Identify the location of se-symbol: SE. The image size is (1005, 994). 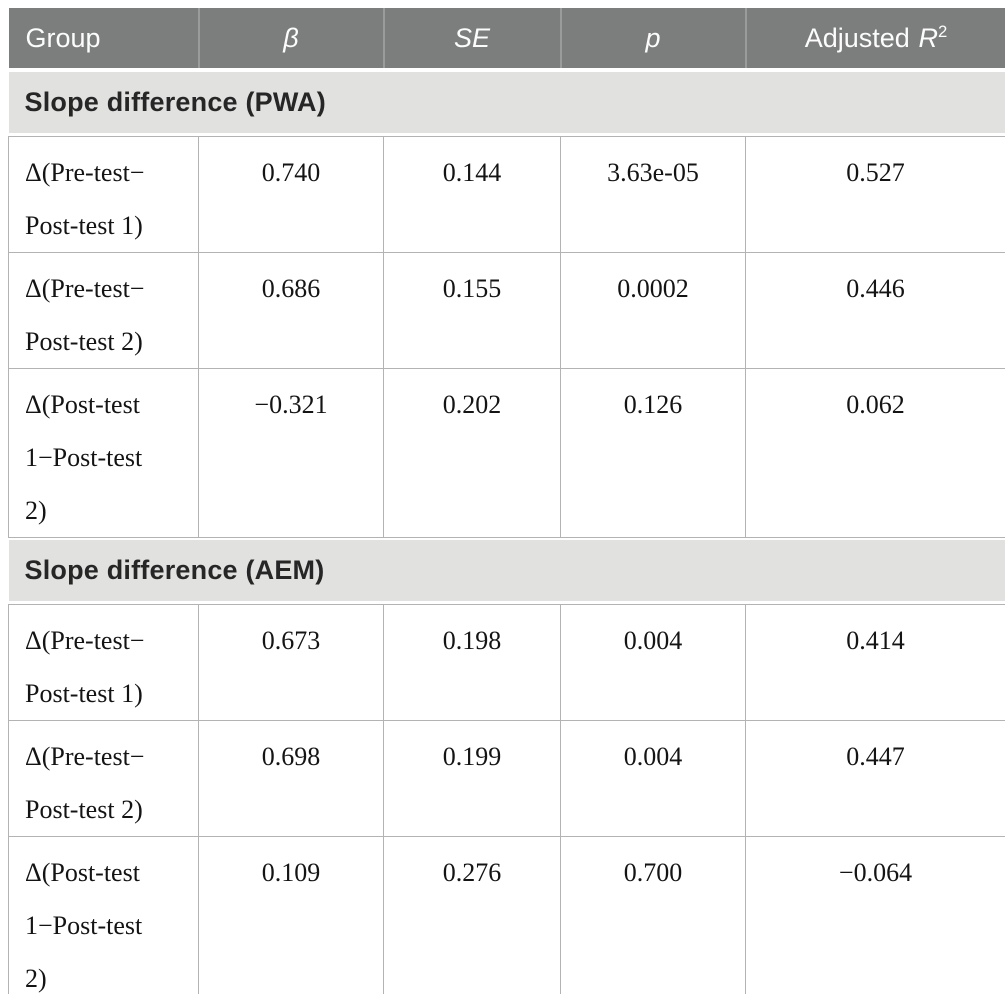
(472, 37).